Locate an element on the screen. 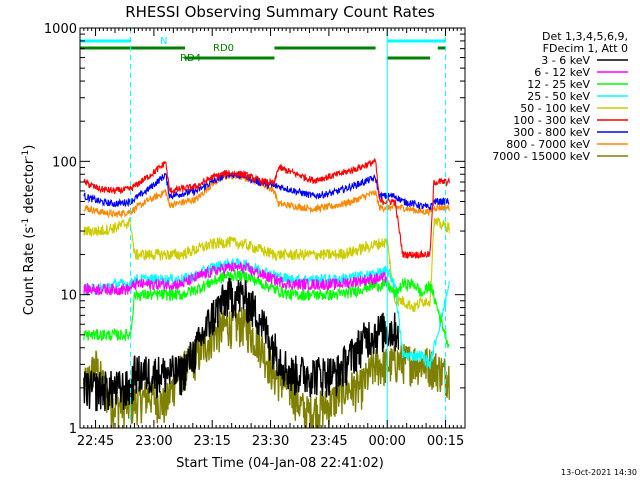 This screenshot has width=640, height=480. y-tick-label: 1000 is located at coordinates (60, 29).